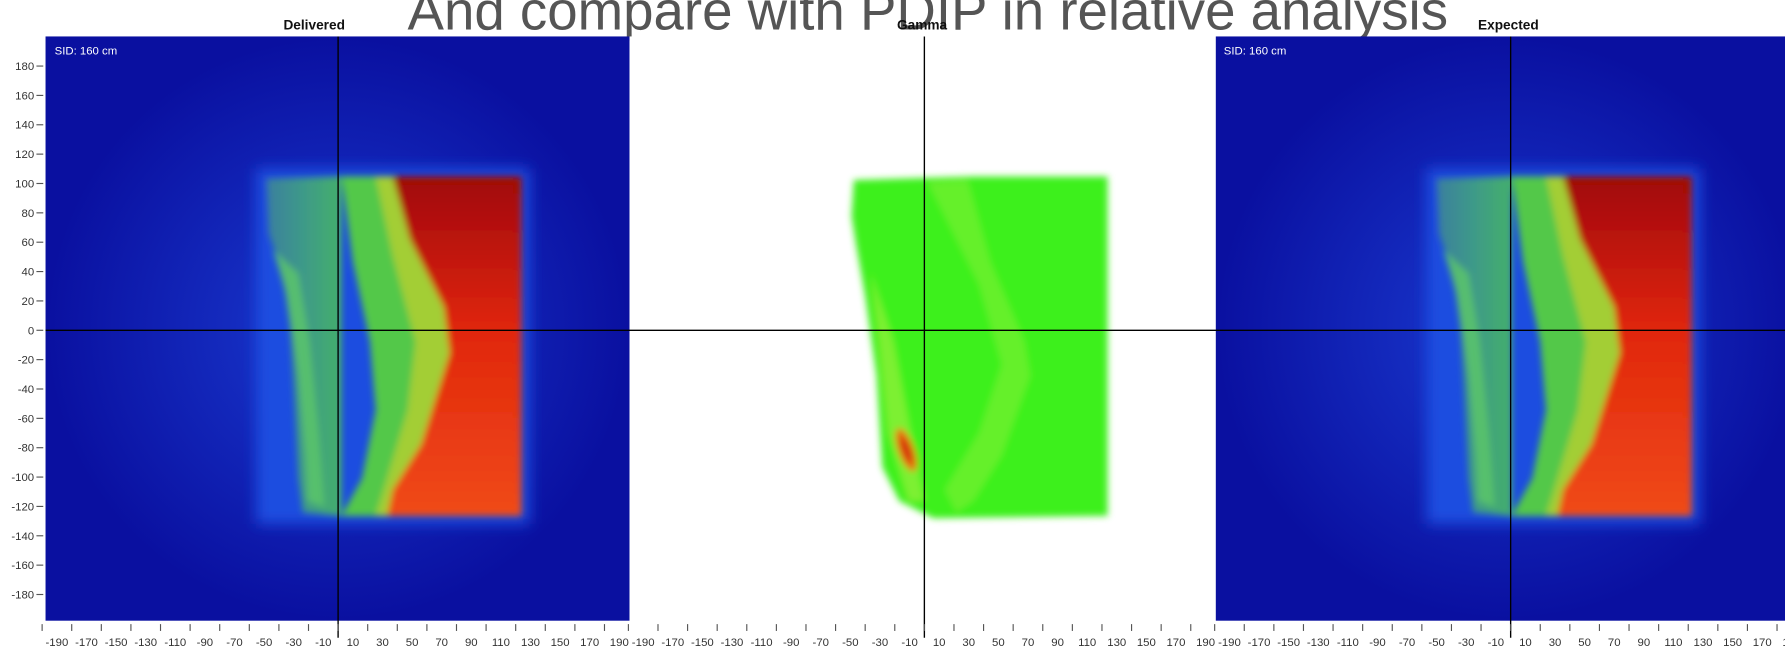 The width and height of the screenshot is (1785, 656). What do you see at coordinates (22, 566) in the screenshot?
I see `y-tick-label: -160` at bounding box center [22, 566].